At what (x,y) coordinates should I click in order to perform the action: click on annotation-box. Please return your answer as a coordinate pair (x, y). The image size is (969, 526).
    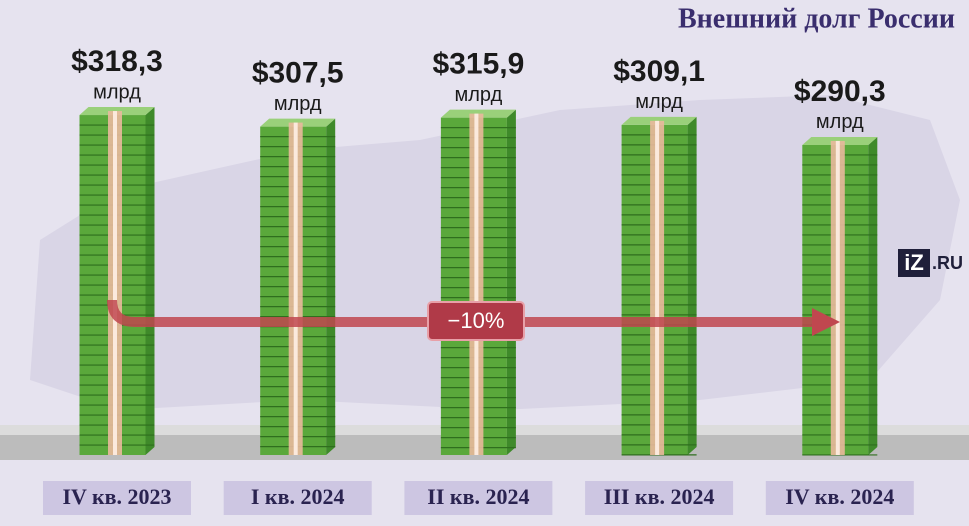
    Looking at the image, I should click on (476, 321).